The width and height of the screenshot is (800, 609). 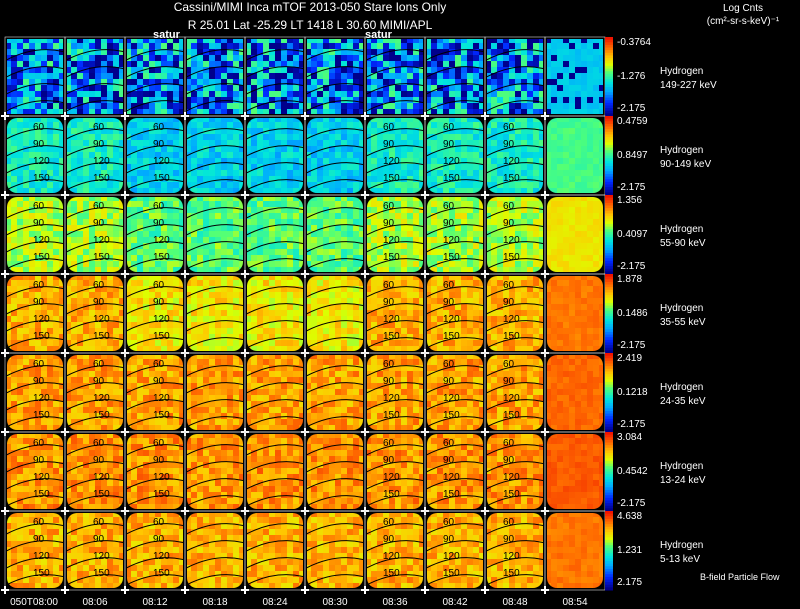 What do you see at coordinates (631, 76) in the screenshot?
I see `colorbar-value-label: -1.276` at bounding box center [631, 76].